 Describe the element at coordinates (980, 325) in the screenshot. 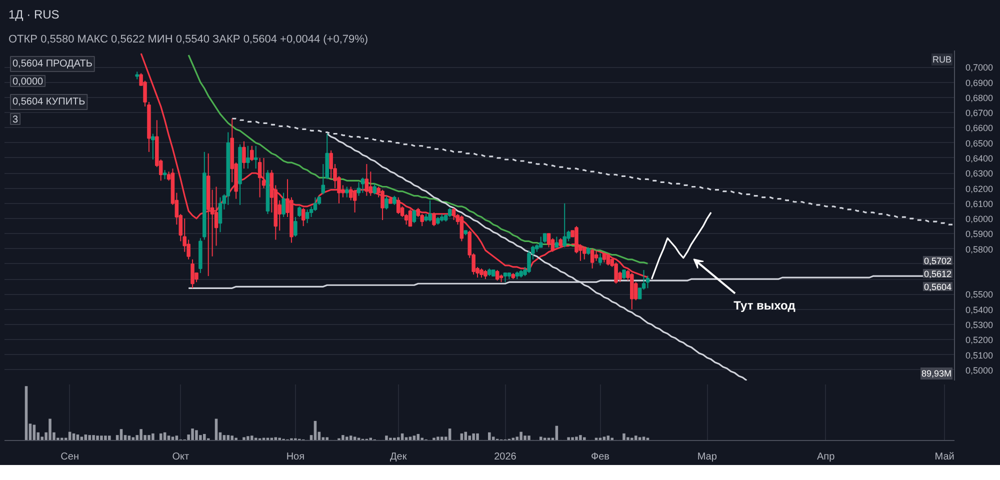

I see `y-tick-label: 0,5300` at that location.